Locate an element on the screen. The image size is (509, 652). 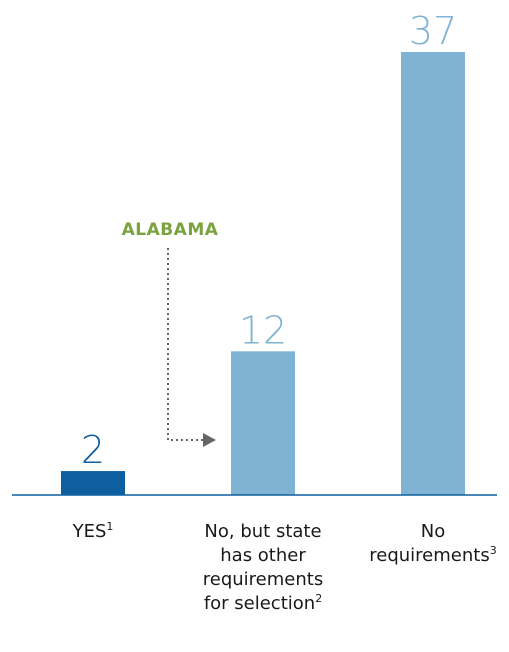
annotation-arrow-line is located at coordinates (185, 344).